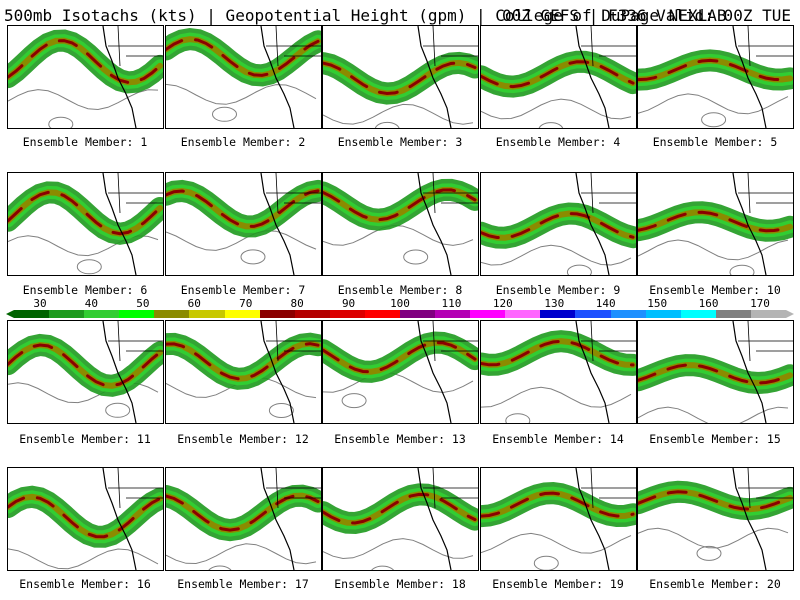  What do you see at coordinates (558, 584) in the screenshot?
I see `ensemble-member-label: Ensemble Member: 19` at bounding box center [558, 584].